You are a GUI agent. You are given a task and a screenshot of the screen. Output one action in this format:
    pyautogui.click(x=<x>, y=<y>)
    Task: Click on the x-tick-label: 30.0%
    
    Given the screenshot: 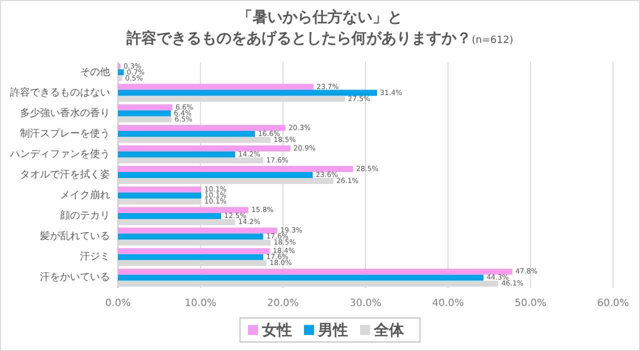 What is the action you would take?
    pyautogui.click(x=366, y=303)
    